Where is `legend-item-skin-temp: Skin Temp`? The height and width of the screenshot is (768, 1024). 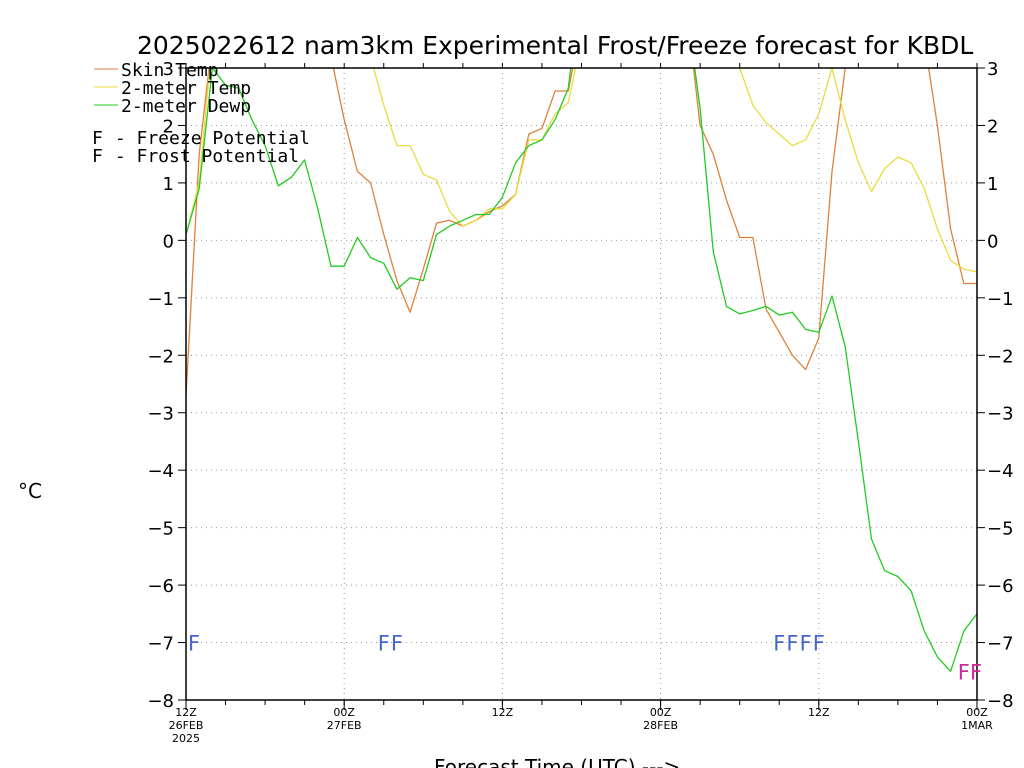
legend-item-skin-temp: Skin Temp is located at coordinates (156, 70).